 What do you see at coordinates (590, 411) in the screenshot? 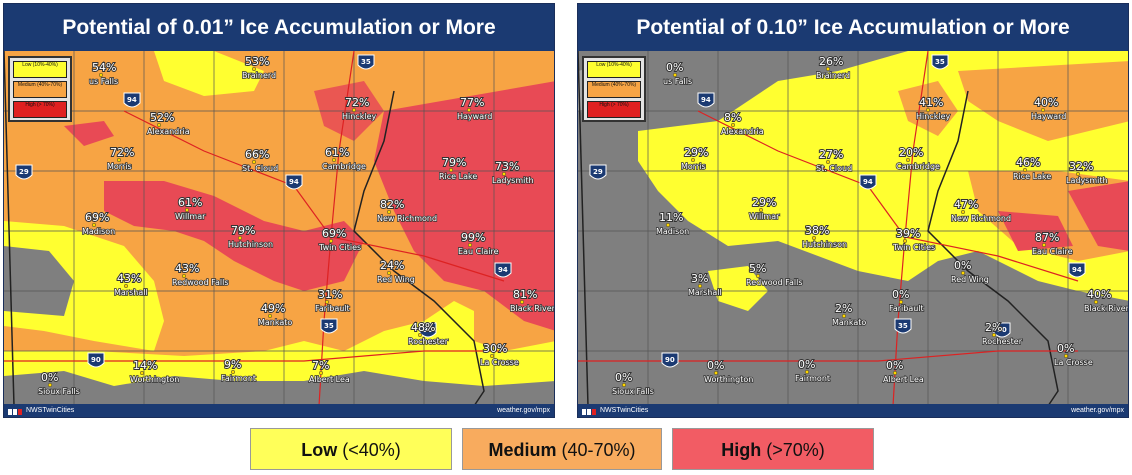
I see `social-icons` at bounding box center [590, 411].